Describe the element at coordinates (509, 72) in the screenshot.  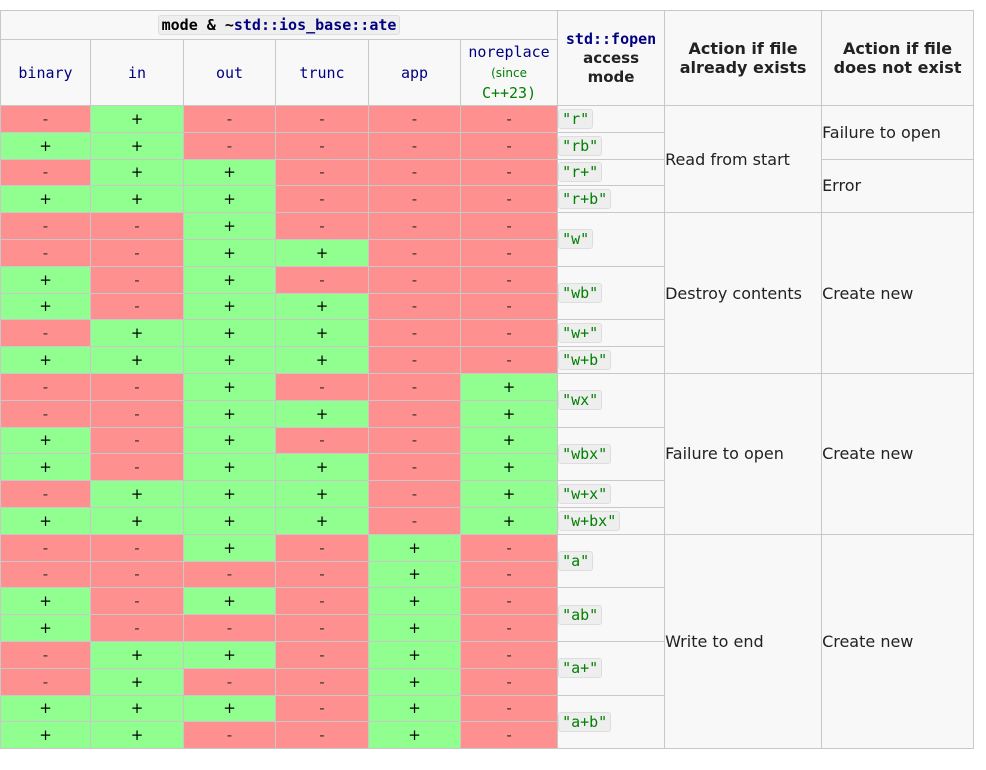
I see `flag-header-noreplace: noreplace (since C++23)` at that location.